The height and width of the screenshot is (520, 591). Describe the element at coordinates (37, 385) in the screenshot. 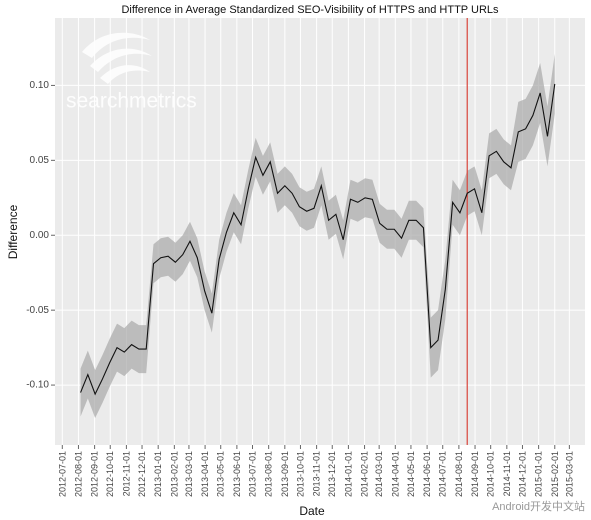

I see `y-tick-label: -0.10` at that location.